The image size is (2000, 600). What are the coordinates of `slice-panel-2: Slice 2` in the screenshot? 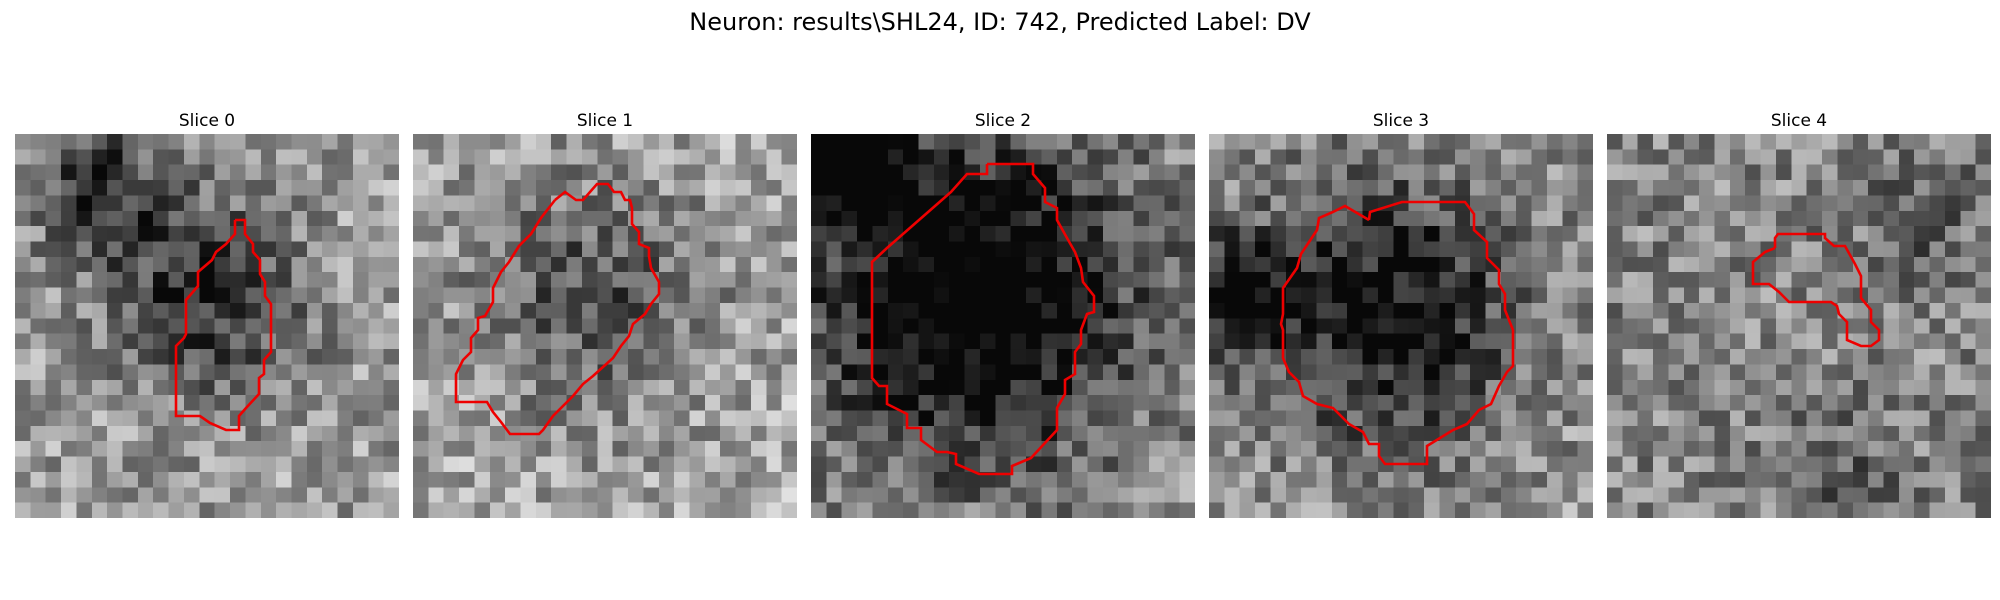 It's located at (1003, 313).